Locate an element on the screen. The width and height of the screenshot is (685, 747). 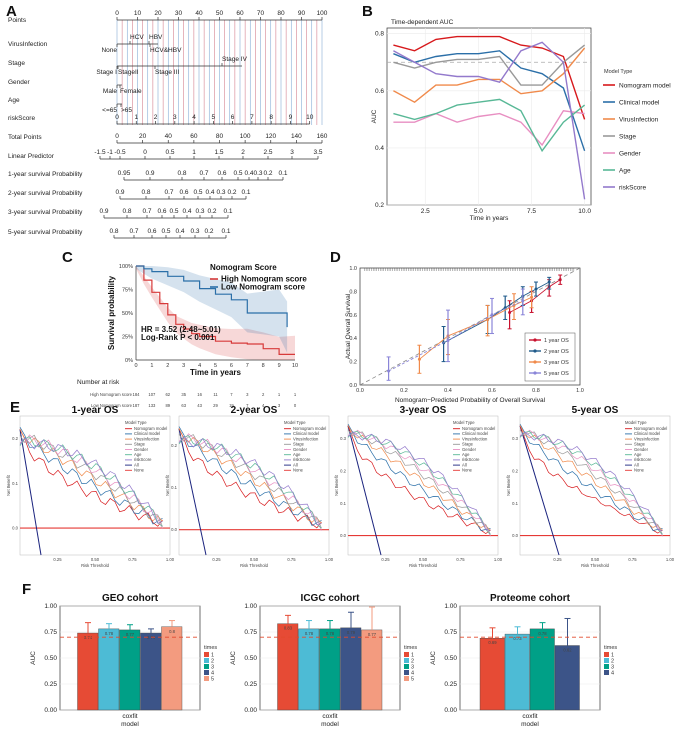
surv2-tick-label: 0.2 is located at coordinates (231, 192).